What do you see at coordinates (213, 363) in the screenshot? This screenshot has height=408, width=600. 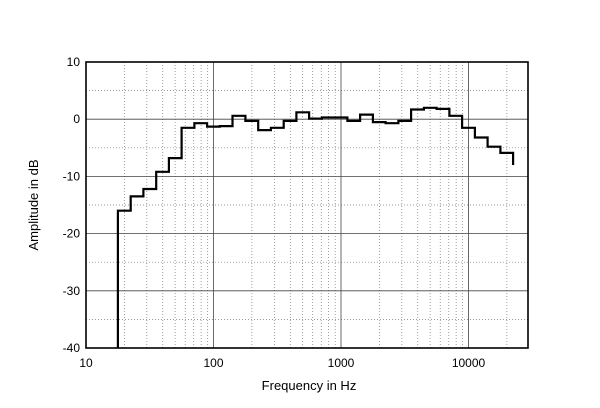 I see `x-tick-label: 100` at bounding box center [213, 363].